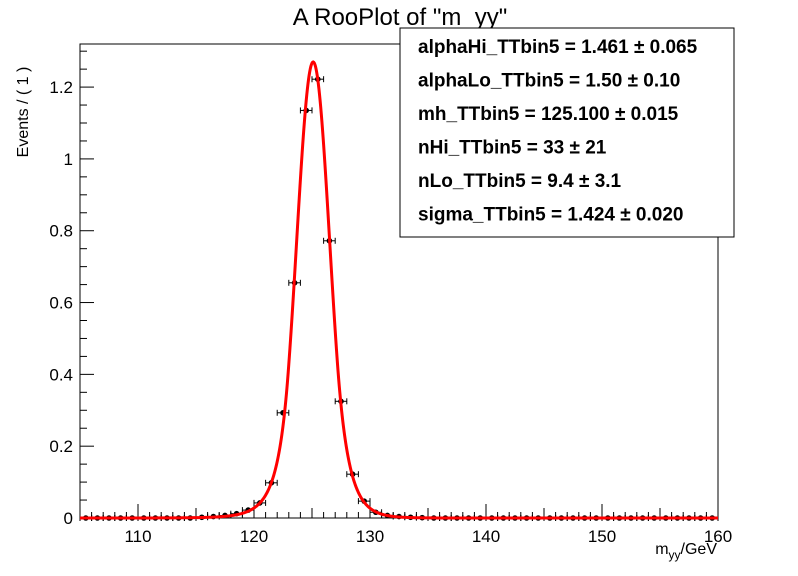  I want to click on x-axis-label-unit: /GeV, so click(699, 549).